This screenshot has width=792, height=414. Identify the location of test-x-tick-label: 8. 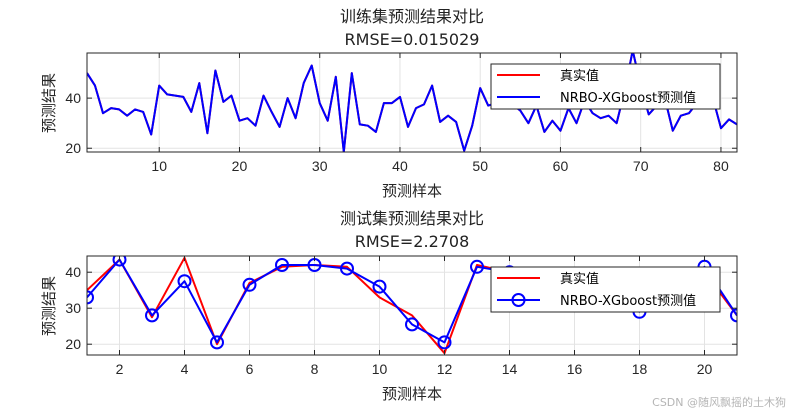
(315, 369).